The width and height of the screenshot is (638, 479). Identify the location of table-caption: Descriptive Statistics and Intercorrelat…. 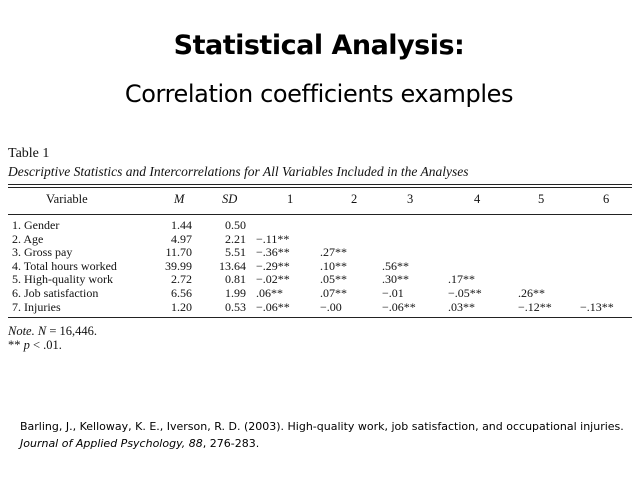
(238, 171).